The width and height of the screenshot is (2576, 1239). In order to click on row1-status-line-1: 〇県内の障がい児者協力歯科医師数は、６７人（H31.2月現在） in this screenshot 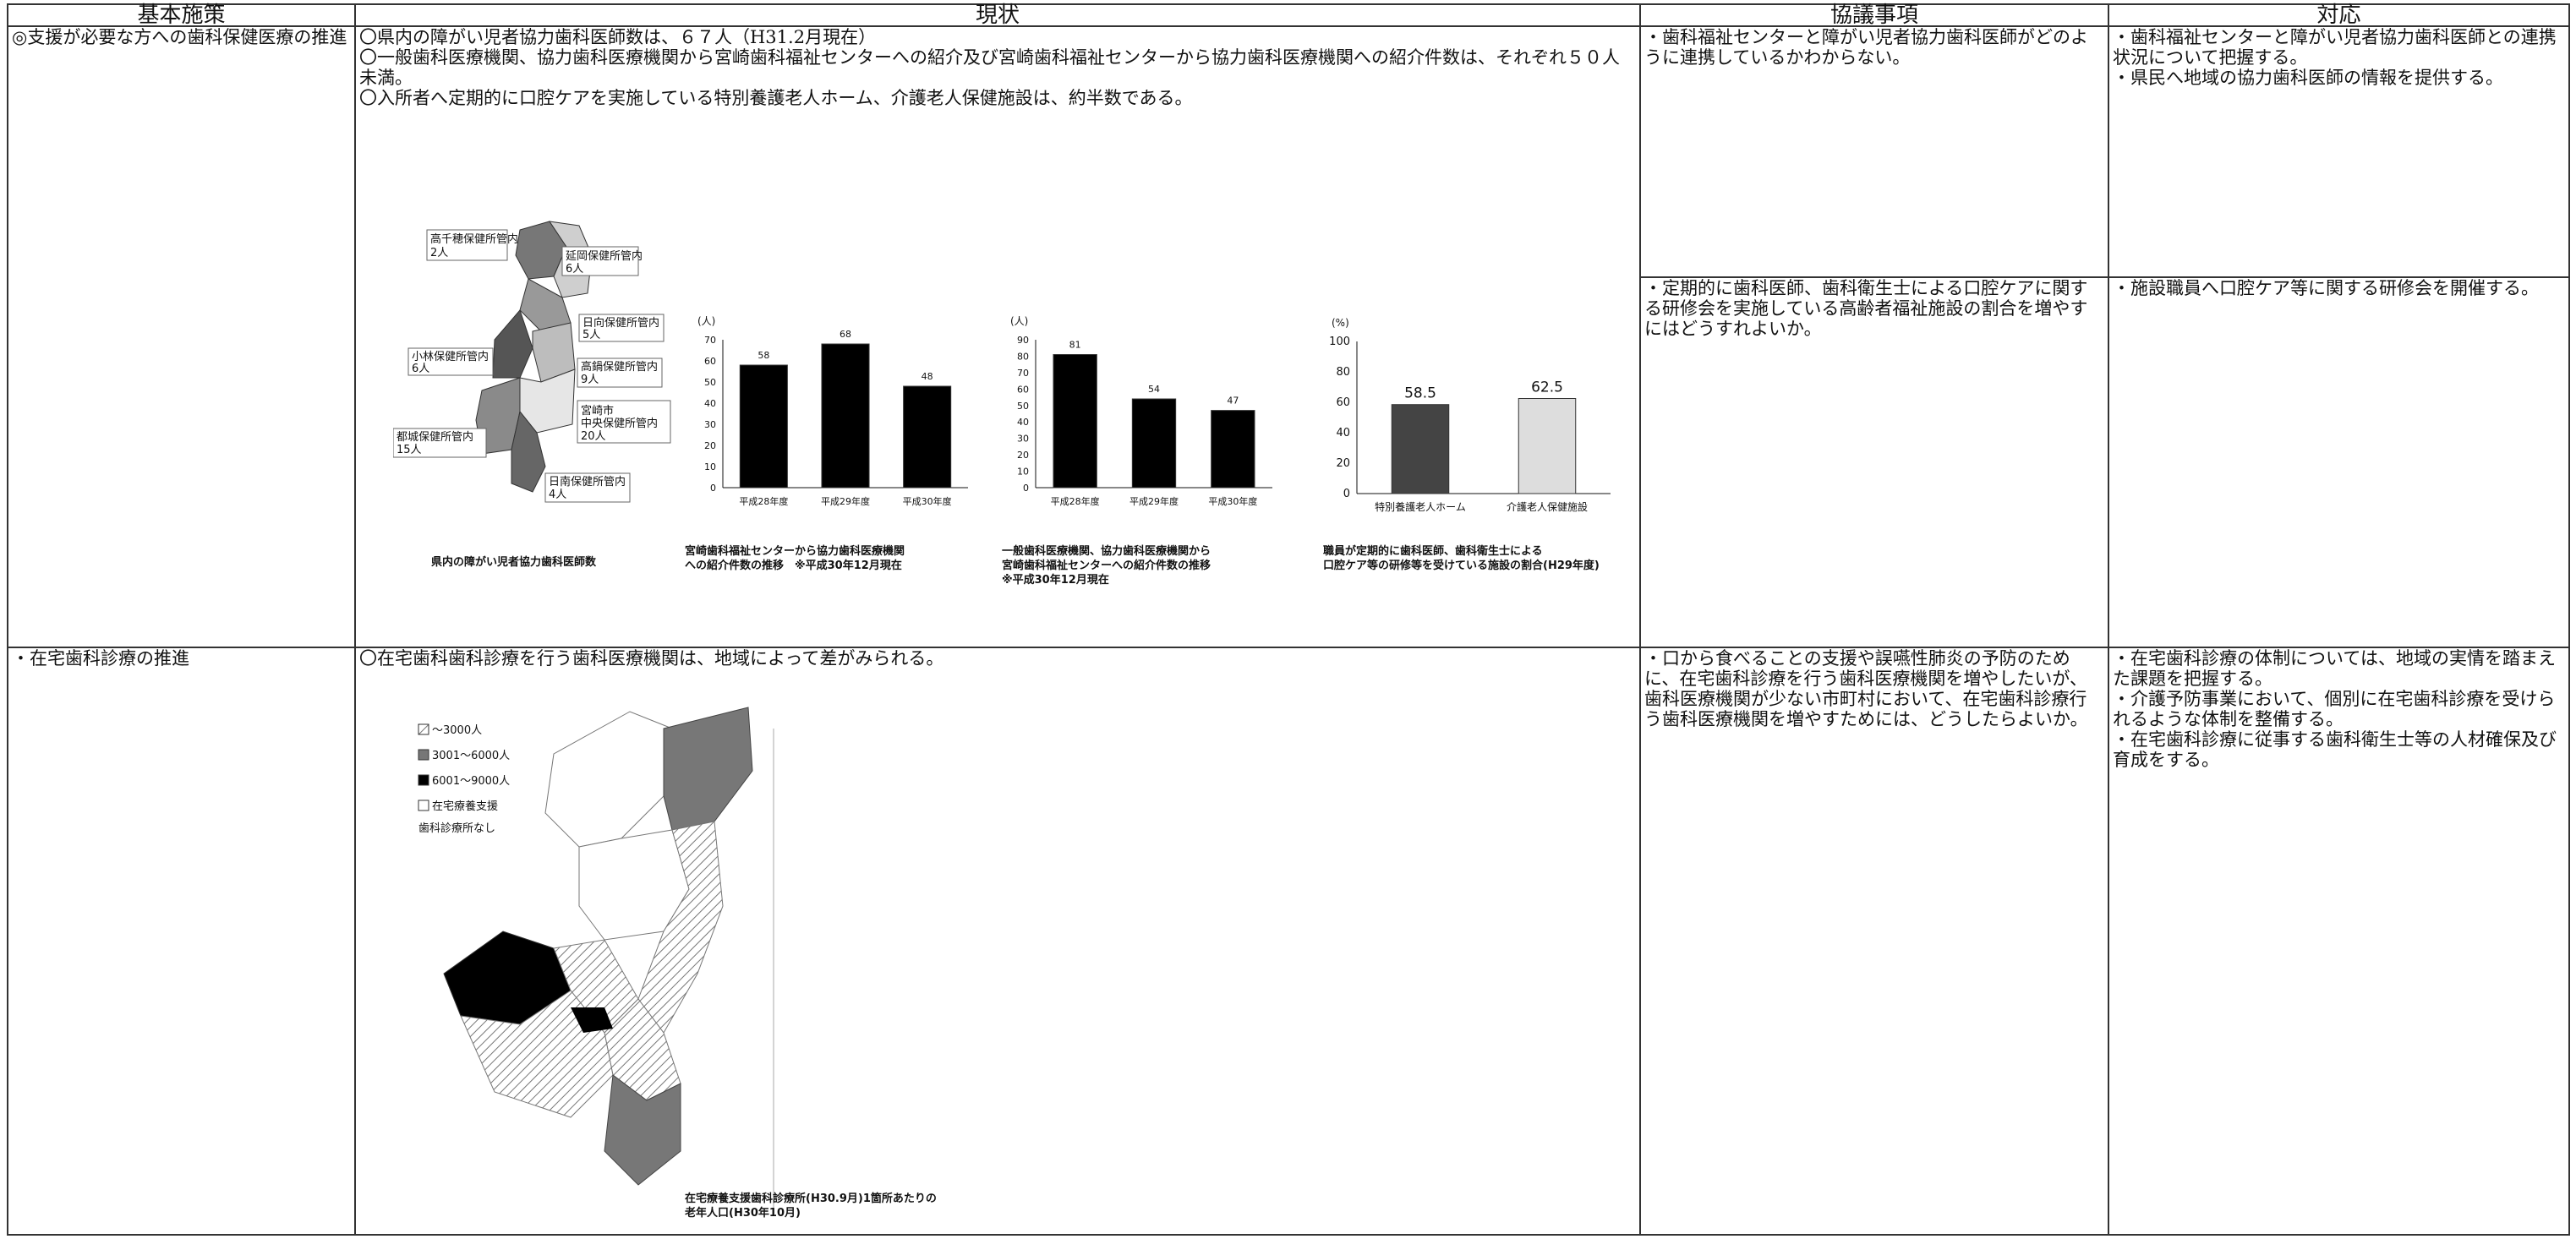, I will do `click(618, 37)`.